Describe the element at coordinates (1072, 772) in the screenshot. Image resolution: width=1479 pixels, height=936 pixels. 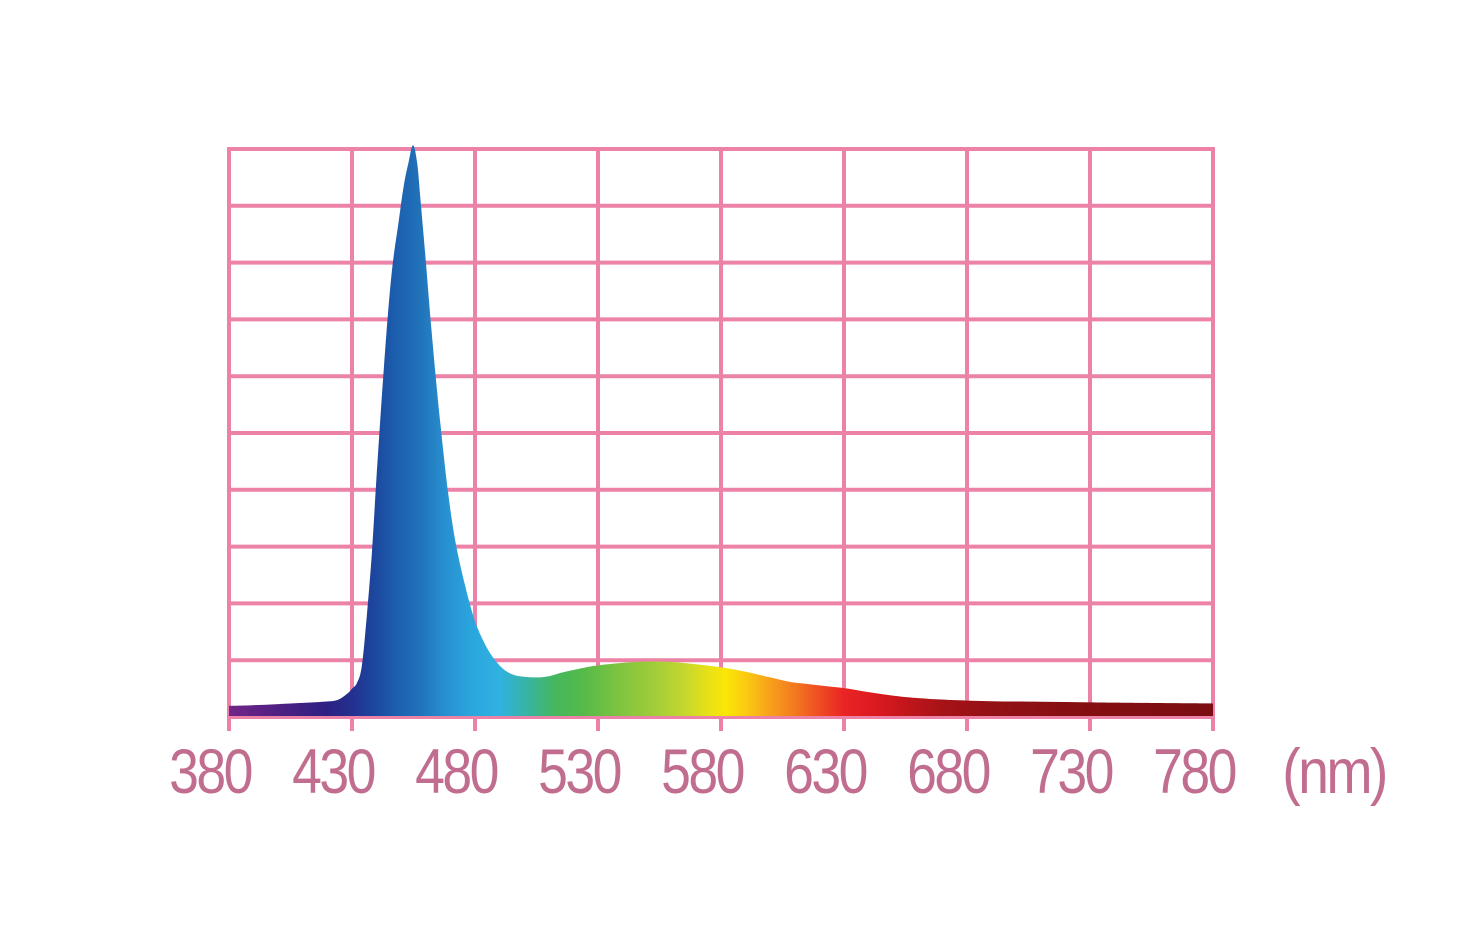
I see `x-tick-label-730: 730` at that location.